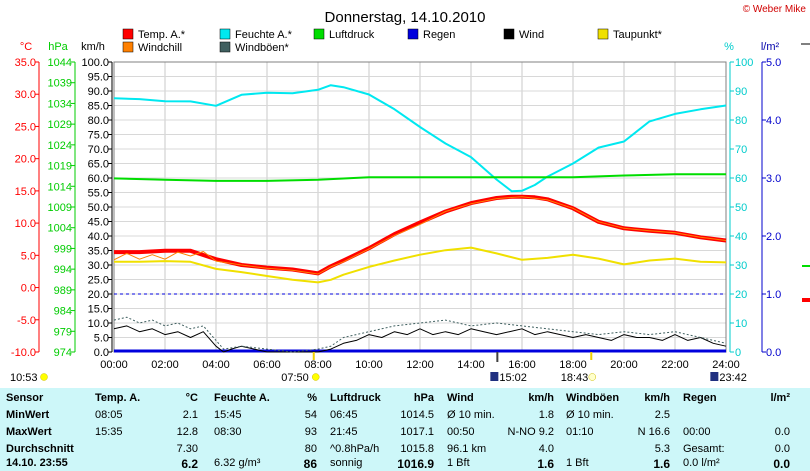 The image size is (810, 471). What do you see at coordinates (675, 365) in the screenshot?
I see `x-tick-label: 22:00` at bounding box center [675, 365].